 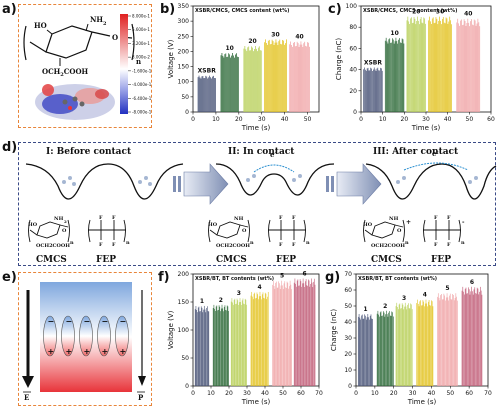 I want to click on y-tick-label: 0, so click(x=187, y=386).